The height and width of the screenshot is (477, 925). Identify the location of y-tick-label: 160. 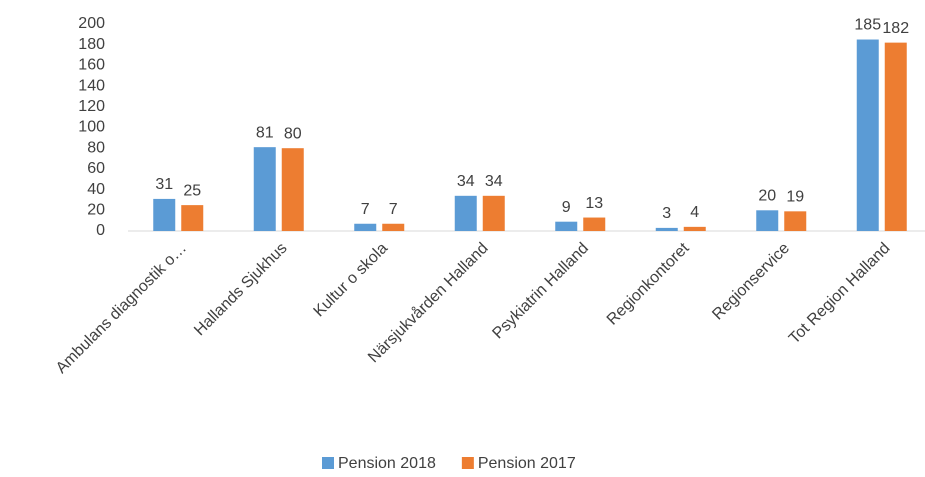
(91, 65).